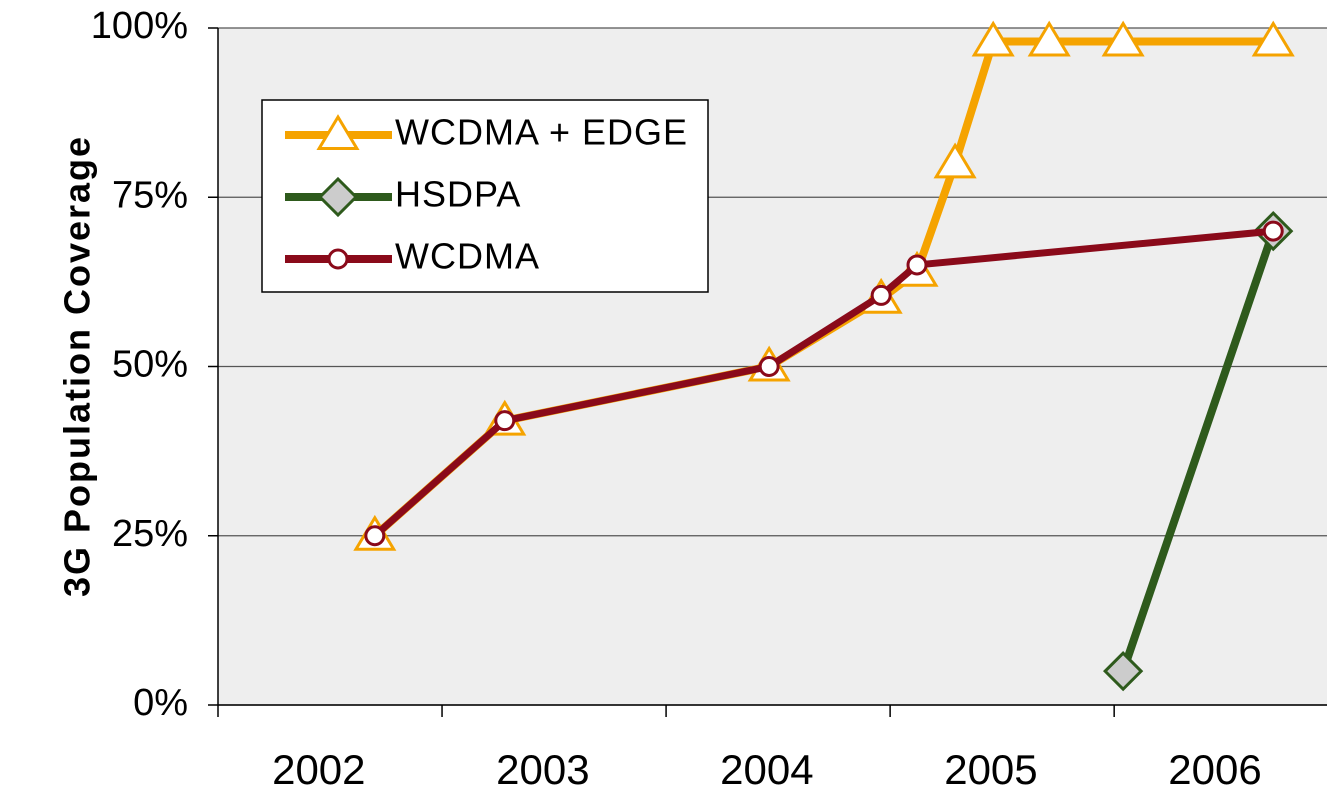  What do you see at coordinates (150, 195) in the screenshot?
I see `y-tick-label: 75%` at bounding box center [150, 195].